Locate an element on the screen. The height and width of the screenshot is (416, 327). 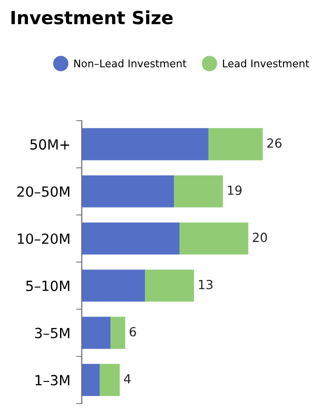
annotation: 20 is located at coordinates (259, 237).